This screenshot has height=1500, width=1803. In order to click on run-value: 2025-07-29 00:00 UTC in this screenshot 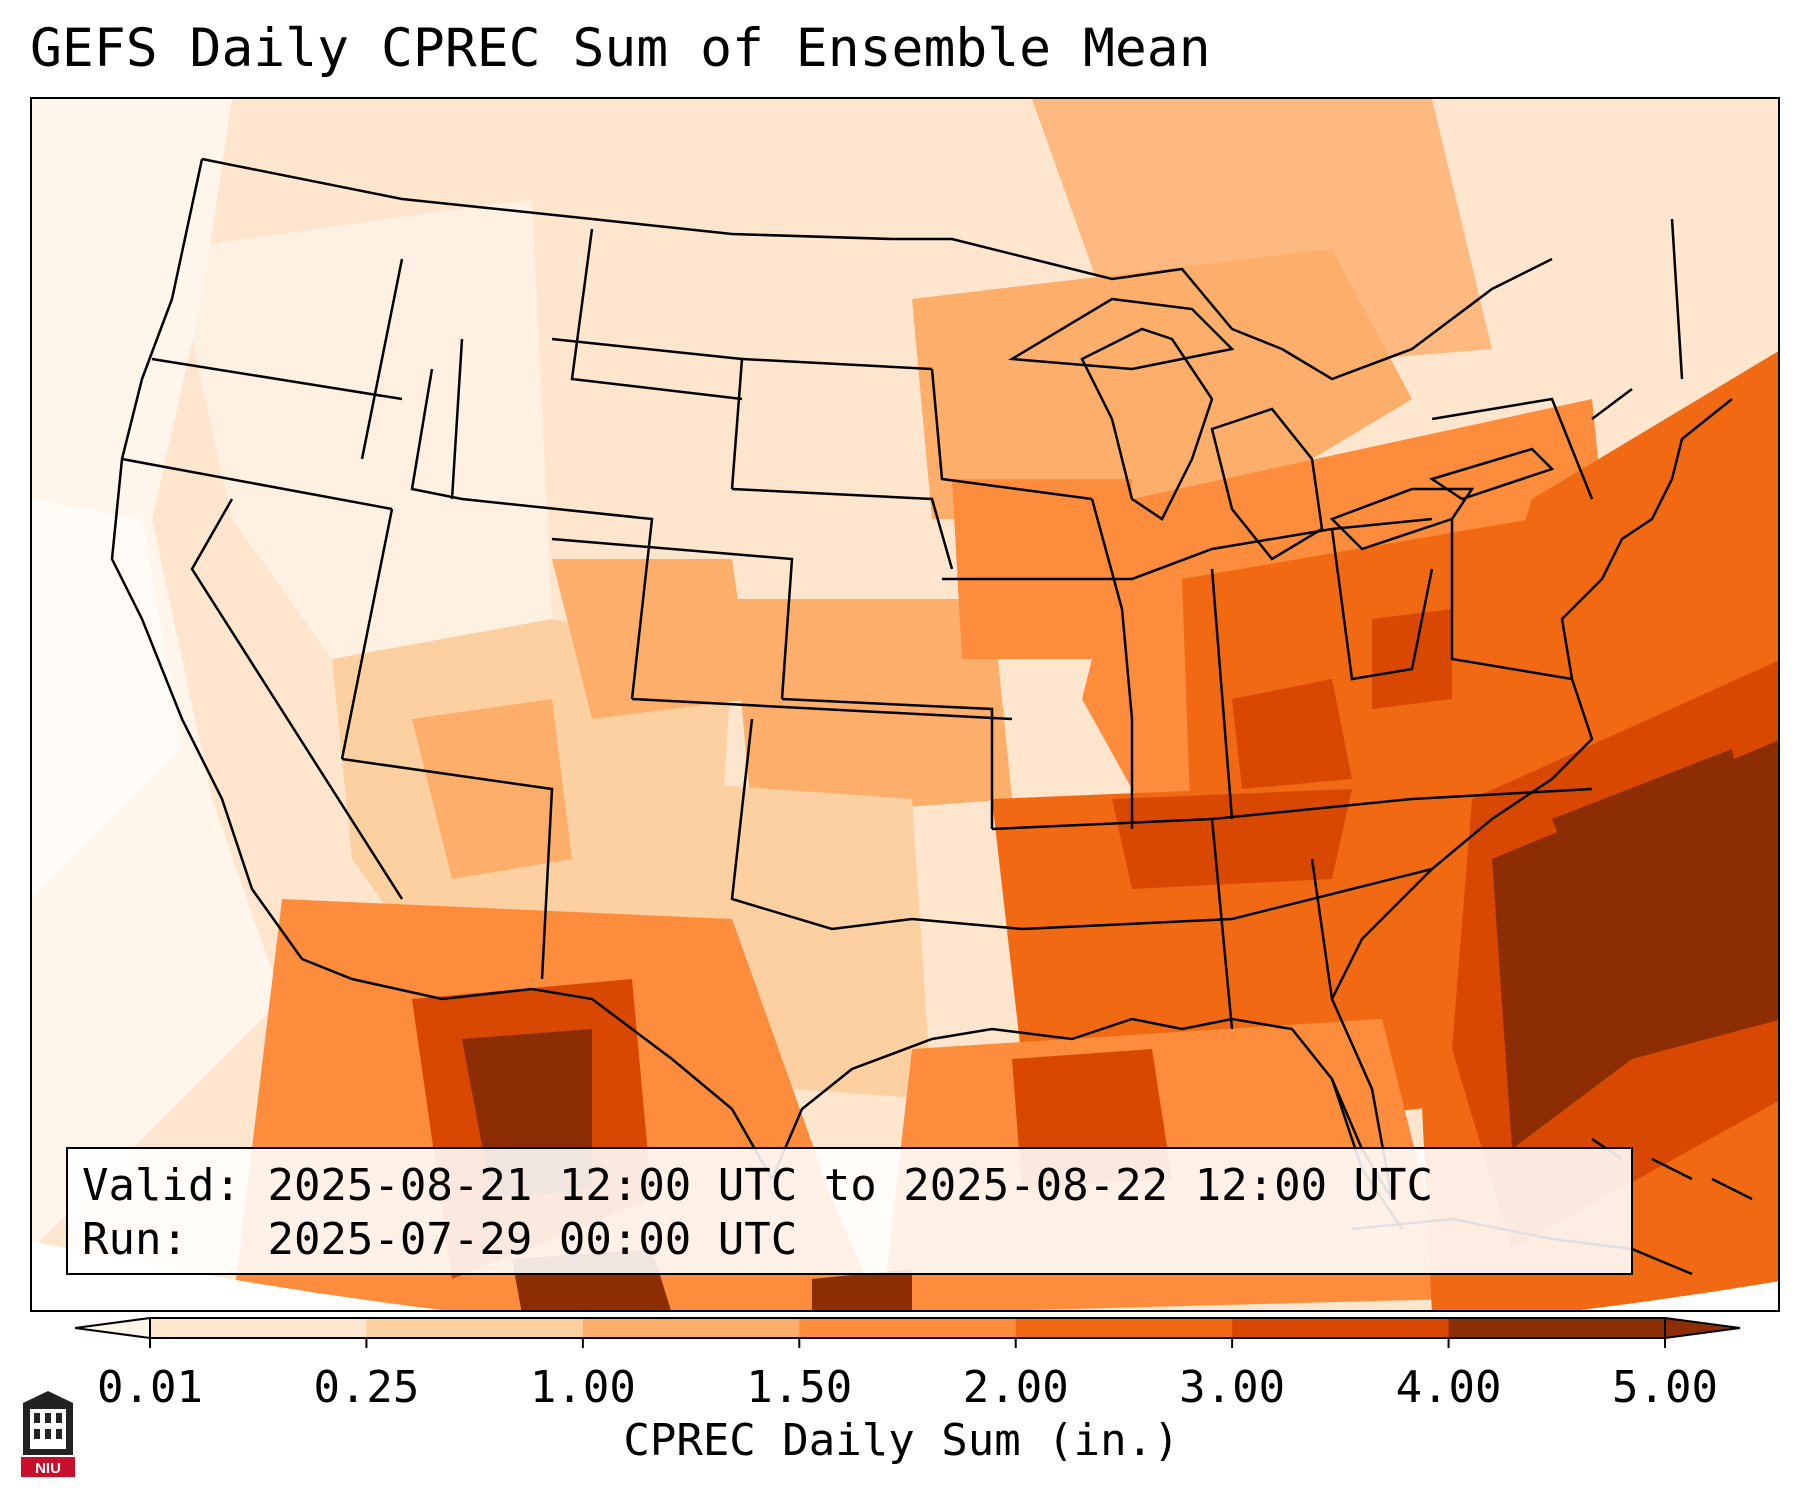, I will do `click(532, 1239)`.